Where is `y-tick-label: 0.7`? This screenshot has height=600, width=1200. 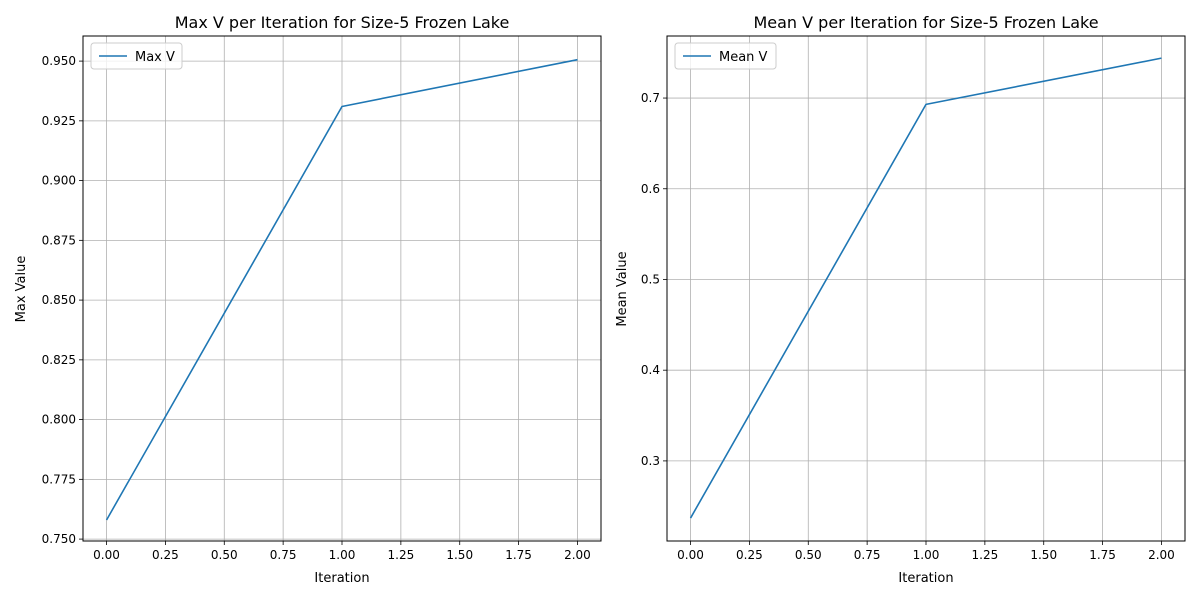 y-tick-label: 0.7 is located at coordinates (650, 98).